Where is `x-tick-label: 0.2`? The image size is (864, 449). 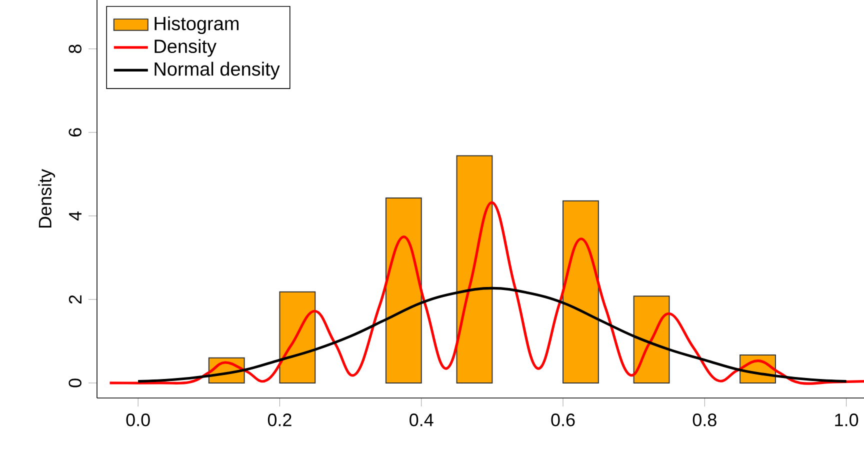 x-tick-label: 0.2 is located at coordinates (280, 420).